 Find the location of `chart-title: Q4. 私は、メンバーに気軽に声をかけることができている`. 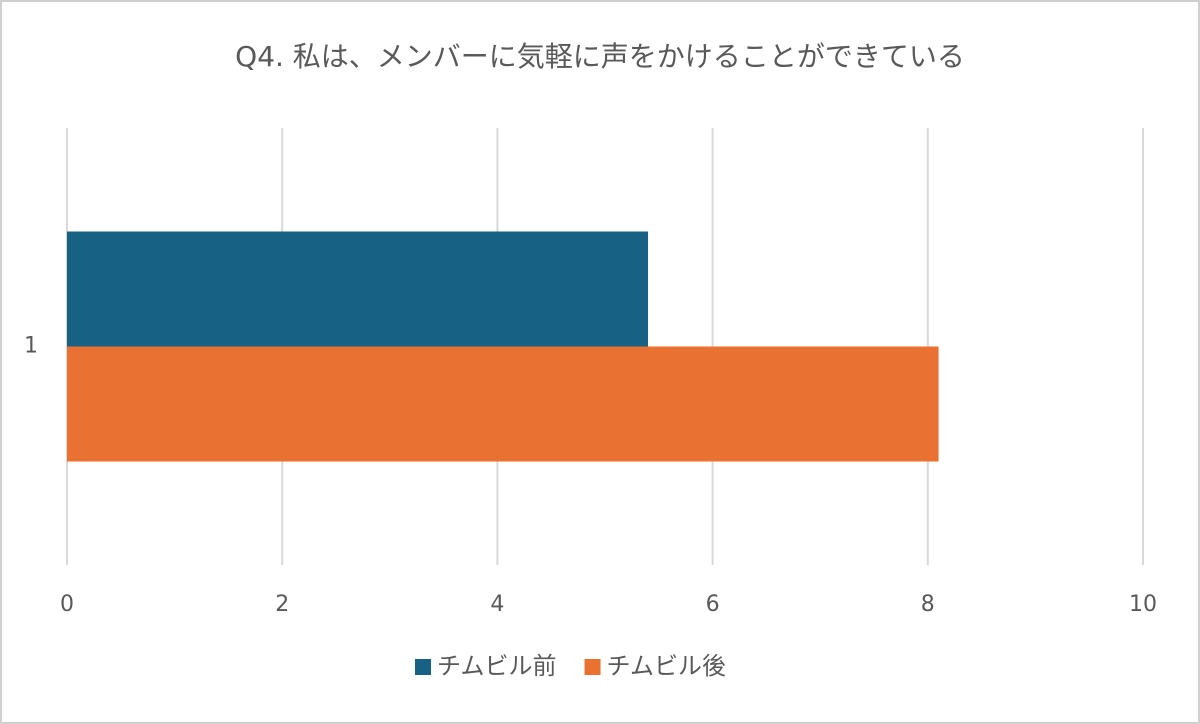

chart-title: Q4. 私は、メンバーに気軽に声をかけることができている is located at coordinates (600, 56).